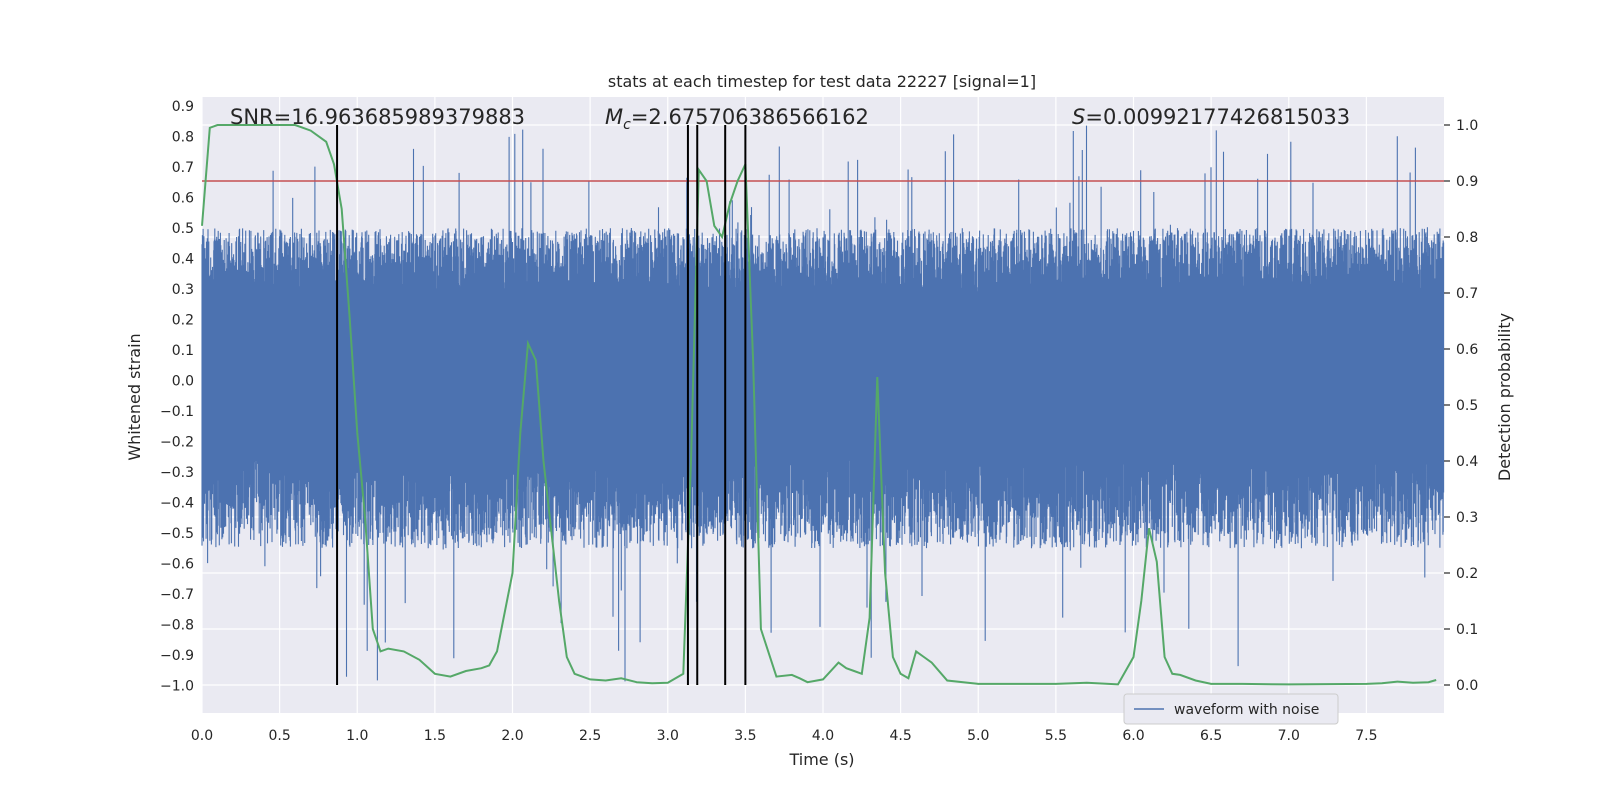  What do you see at coordinates (1366, 736) in the screenshot?
I see `x-tick-label: 7.5` at bounding box center [1366, 736].